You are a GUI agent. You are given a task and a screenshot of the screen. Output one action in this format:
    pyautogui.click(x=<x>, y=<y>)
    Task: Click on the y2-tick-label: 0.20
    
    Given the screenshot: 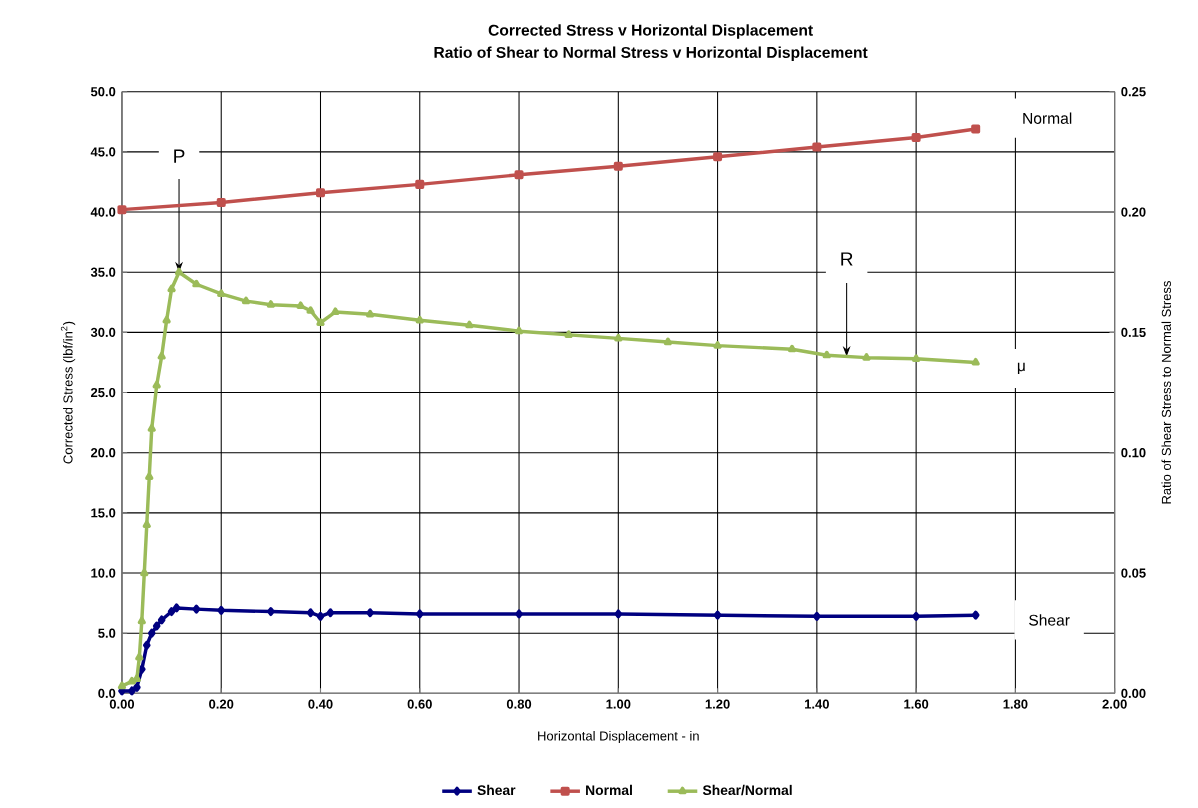 What is the action you would take?
    pyautogui.click(x=1133, y=212)
    